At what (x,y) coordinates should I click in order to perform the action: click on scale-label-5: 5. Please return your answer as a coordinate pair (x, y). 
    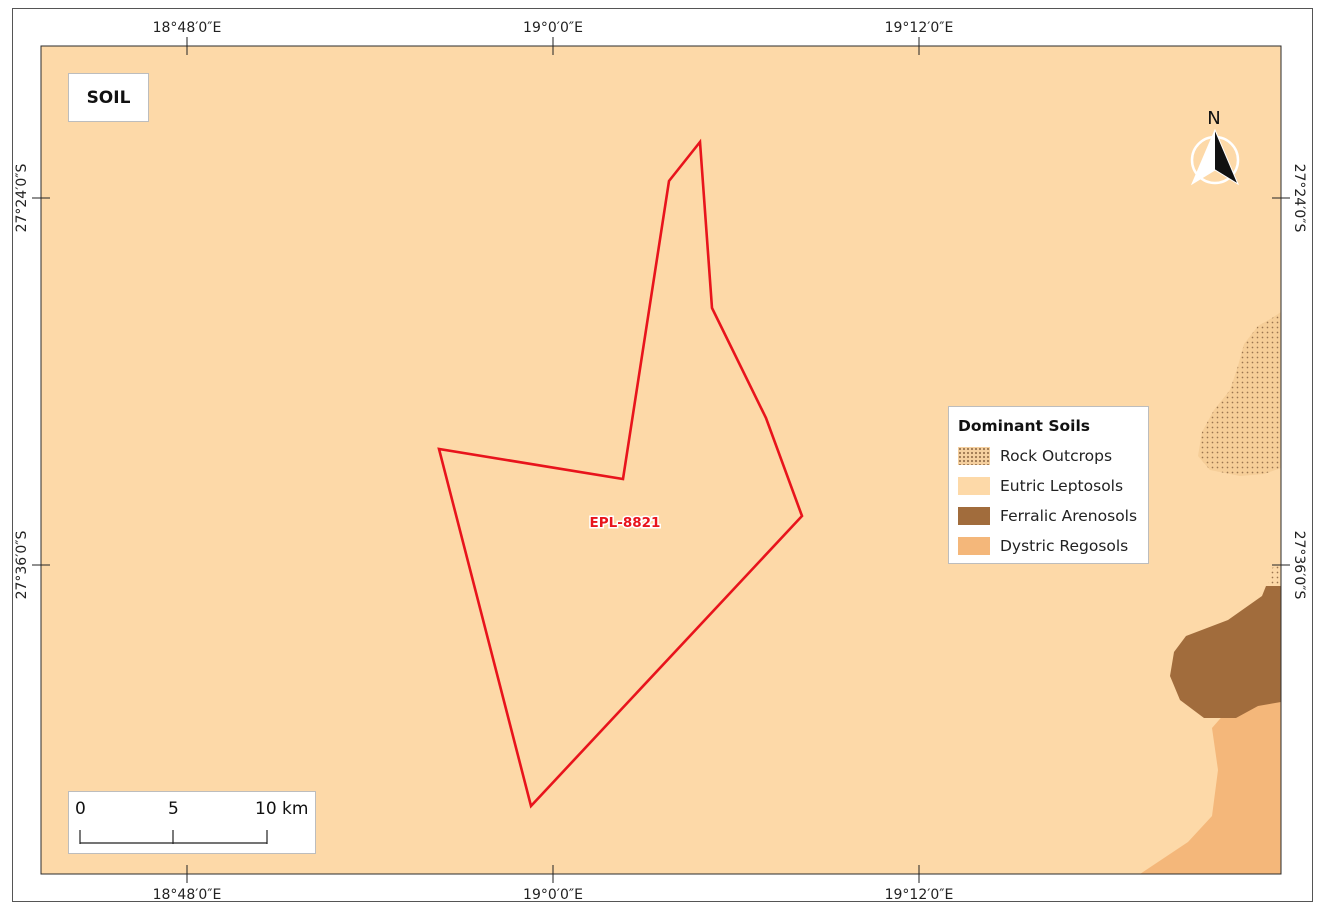
    Looking at the image, I should click on (173, 809).